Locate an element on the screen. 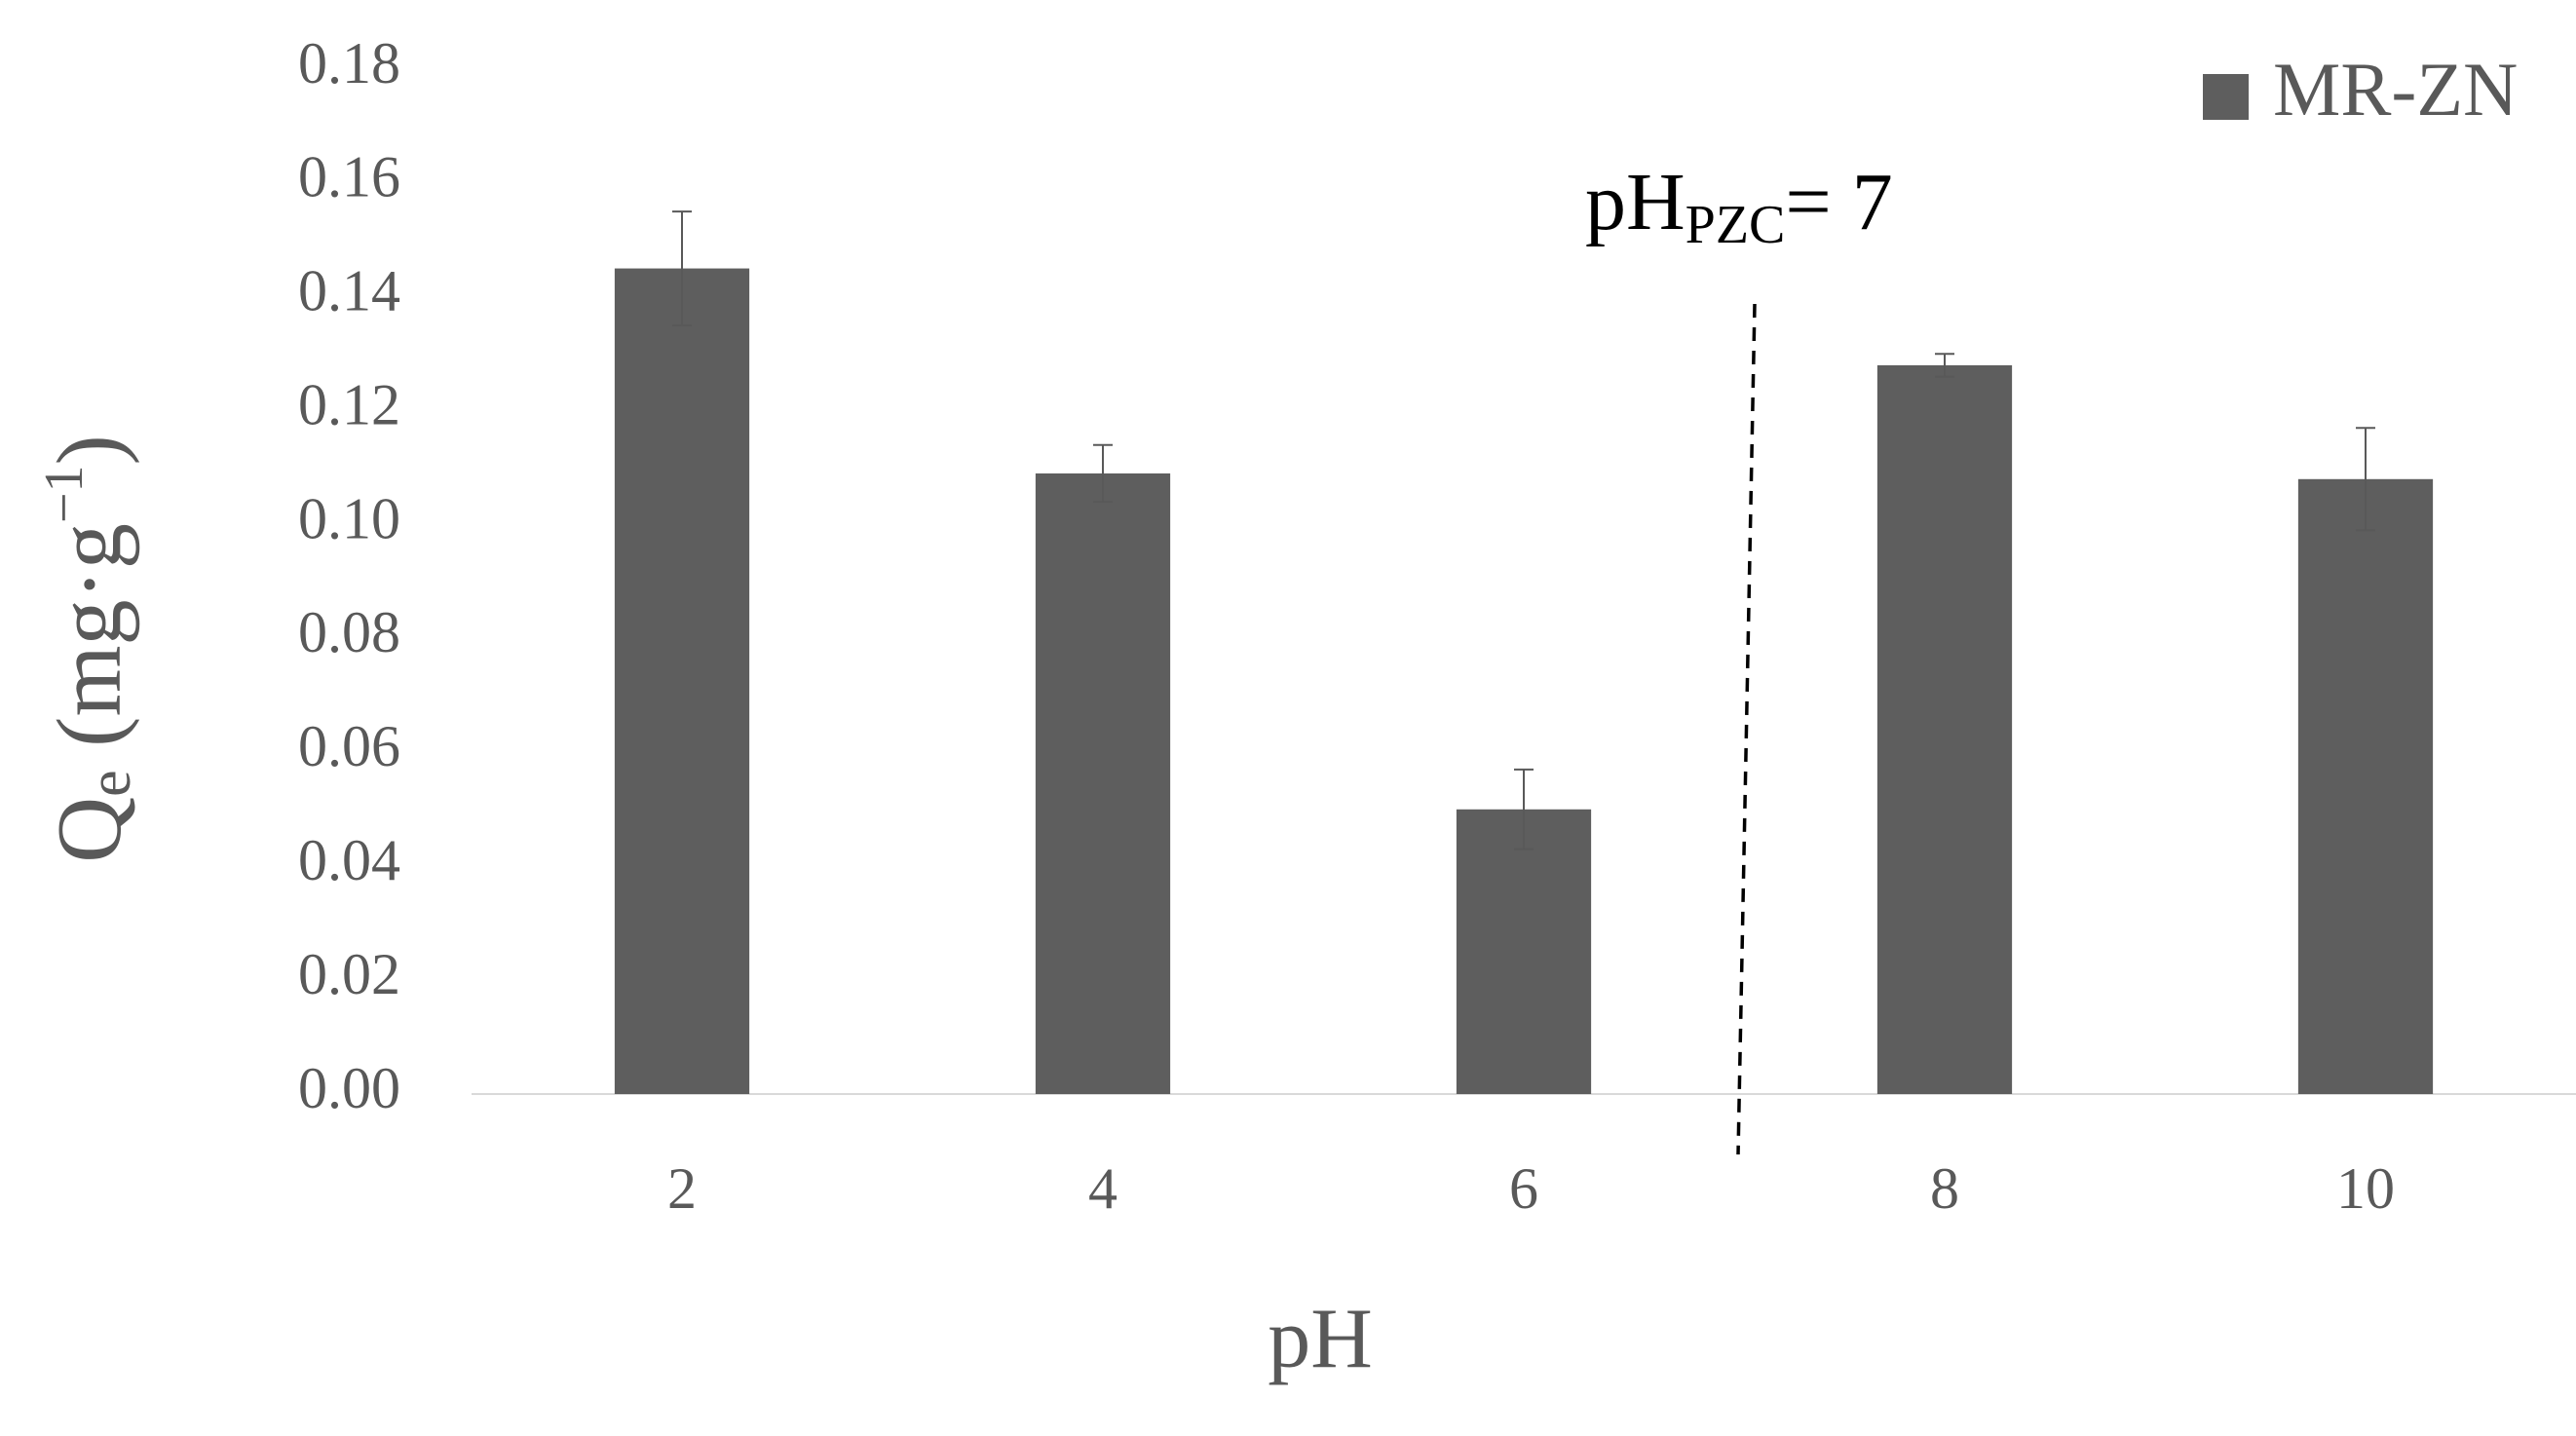 Image resolution: width=2576 pixels, height=1436 pixels. annotation: pHPZC= 7 is located at coordinates (1739, 206).